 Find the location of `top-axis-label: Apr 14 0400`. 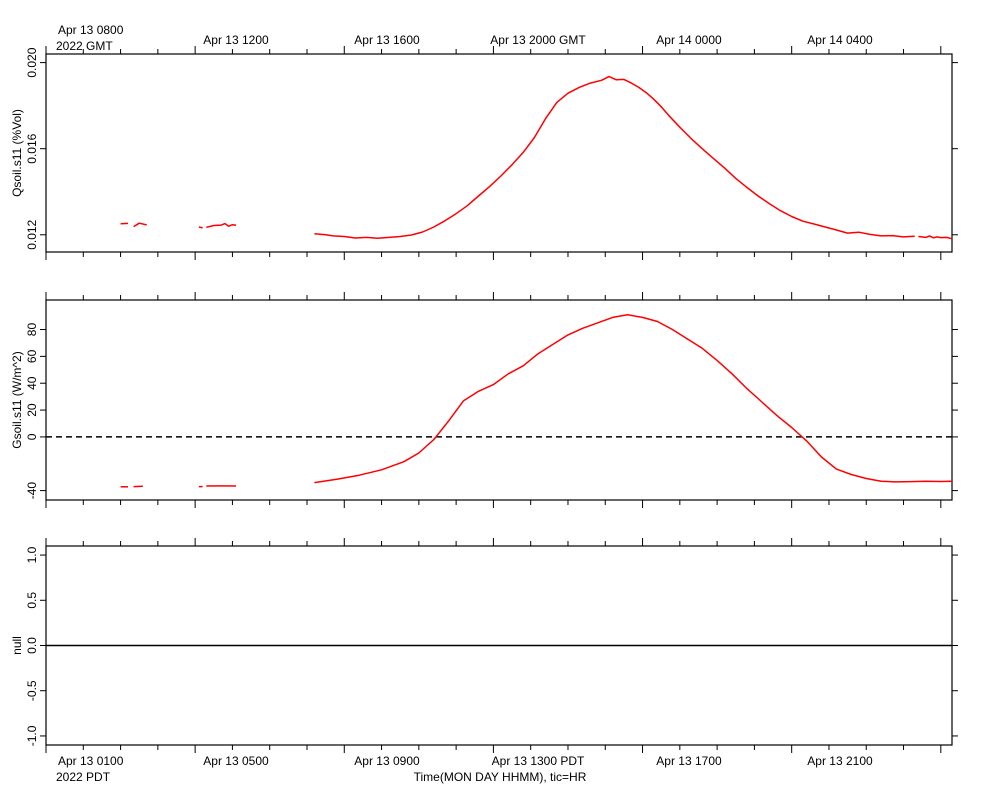

top-axis-label: Apr 14 0400 is located at coordinates (840, 40).